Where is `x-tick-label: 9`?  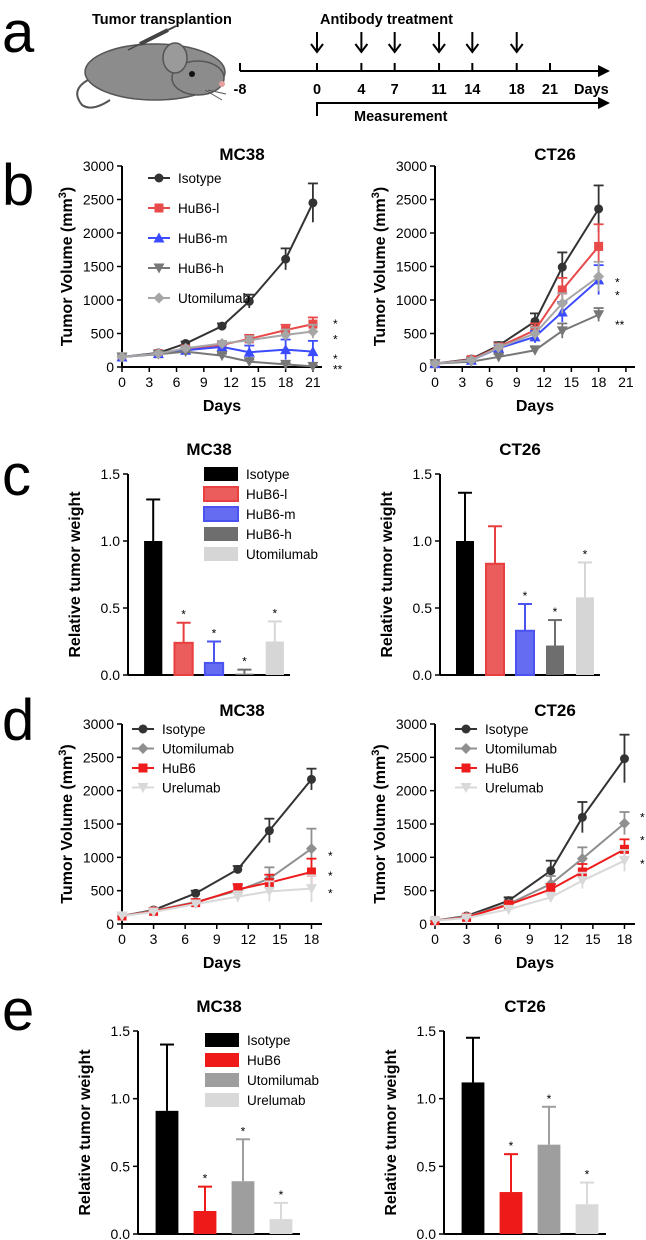 x-tick-label: 9 is located at coordinates (530, 939).